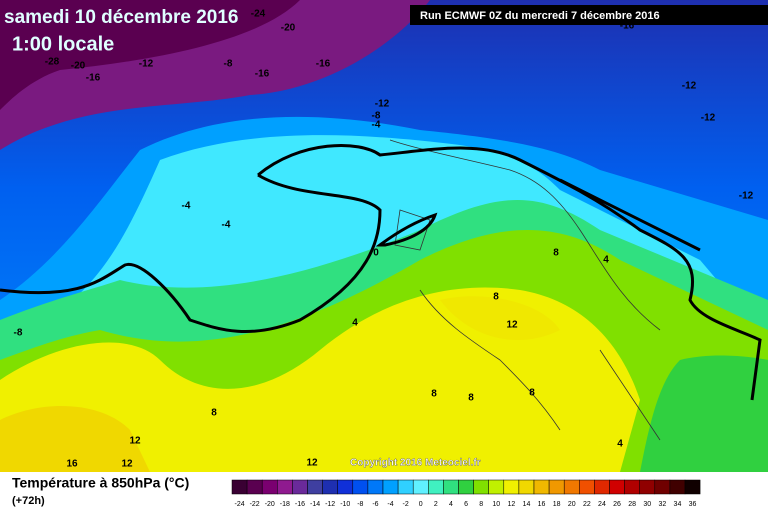 Image resolution: width=768 pixels, height=512 pixels. I want to click on scale-label: 30, so click(647, 504).